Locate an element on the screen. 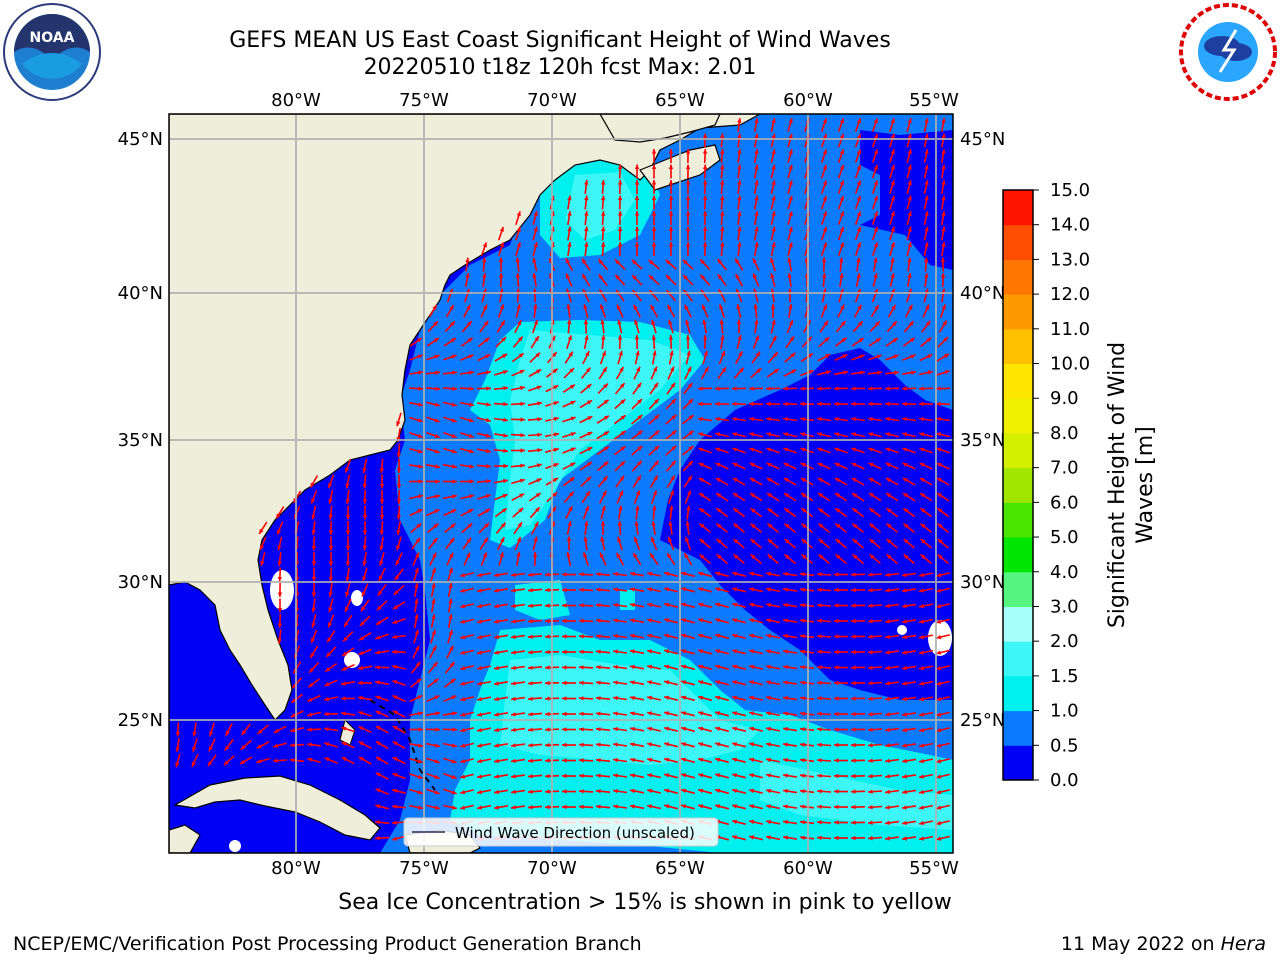 This screenshot has width=1280, height=960. map-legend: Wind Wave Direction (unscaled) is located at coordinates (561, 832).